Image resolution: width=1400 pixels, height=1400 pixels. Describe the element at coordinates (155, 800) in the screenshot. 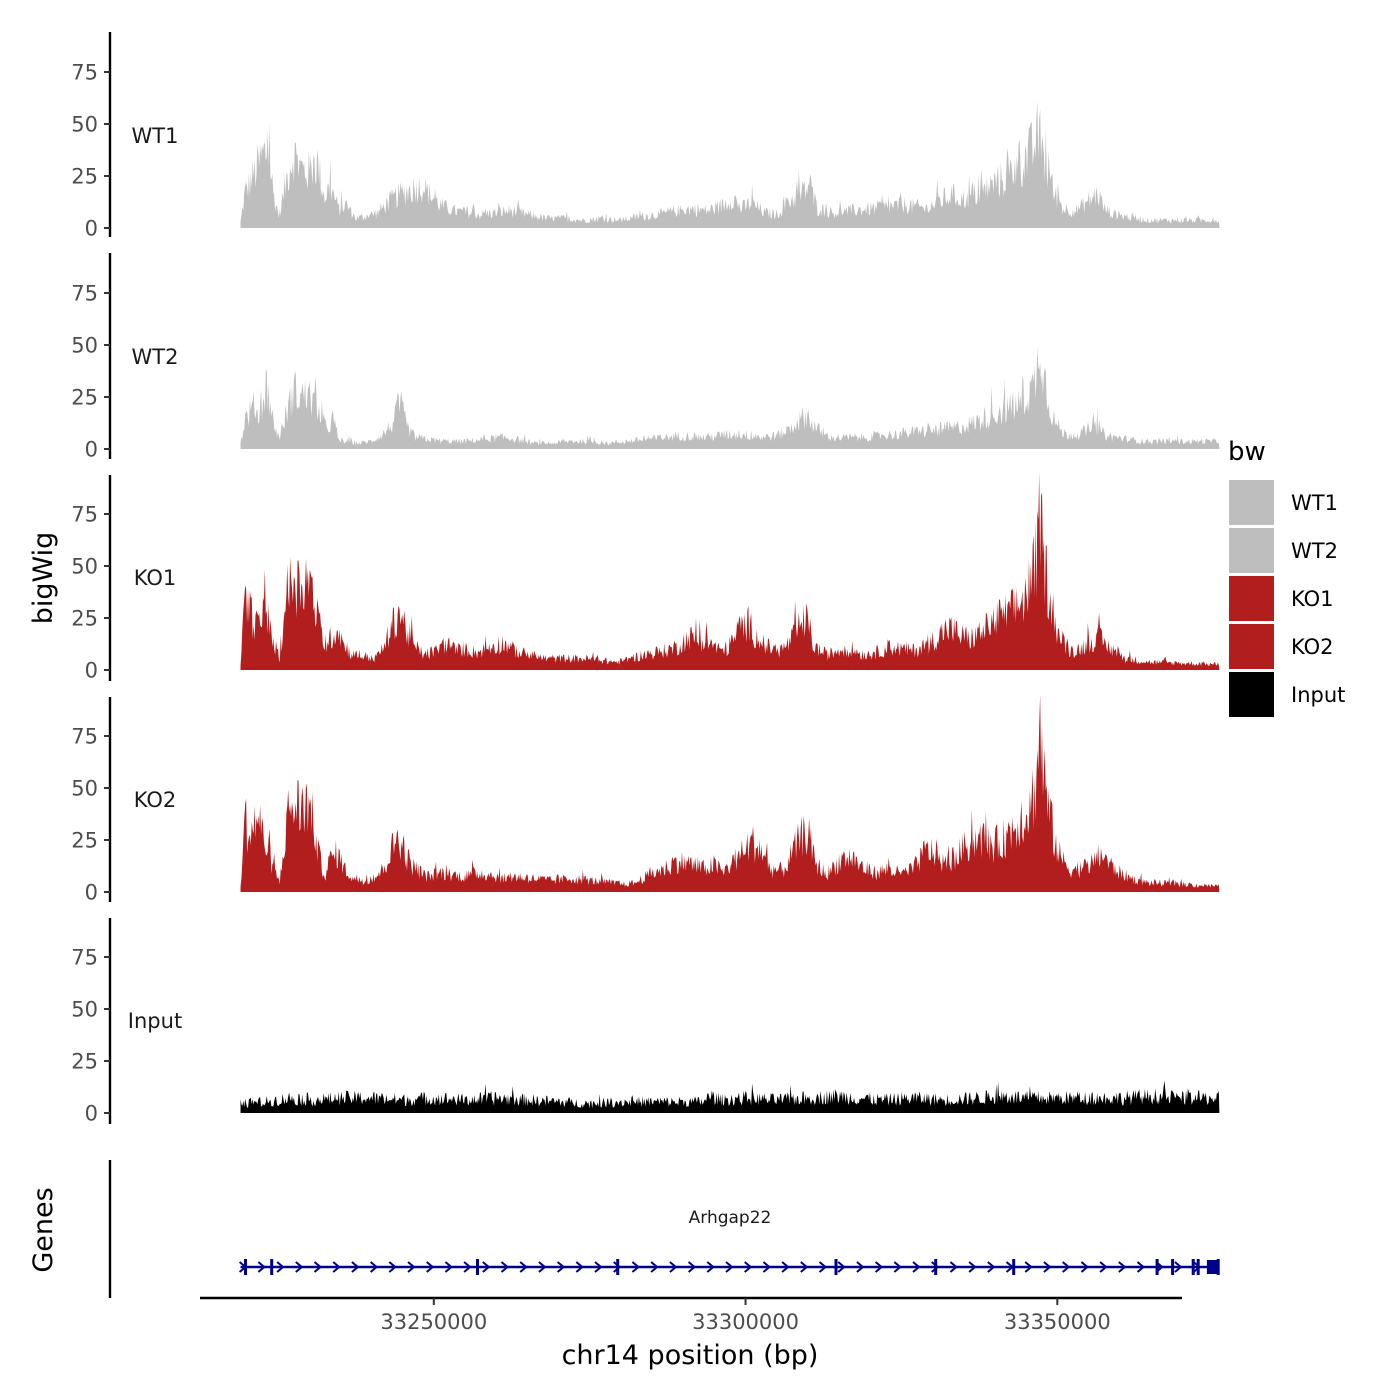

I see `track-label-ko2: KO2` at that location.